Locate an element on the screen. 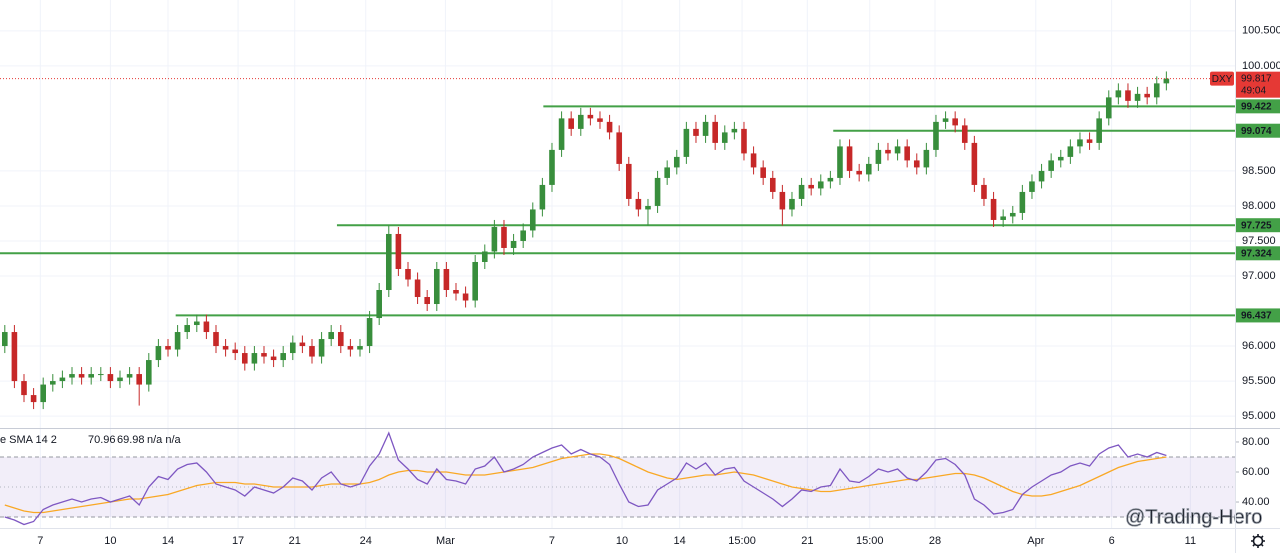 This screenshot has width=1280, height=553. settings-icon is located at coordinates (1258, 541).